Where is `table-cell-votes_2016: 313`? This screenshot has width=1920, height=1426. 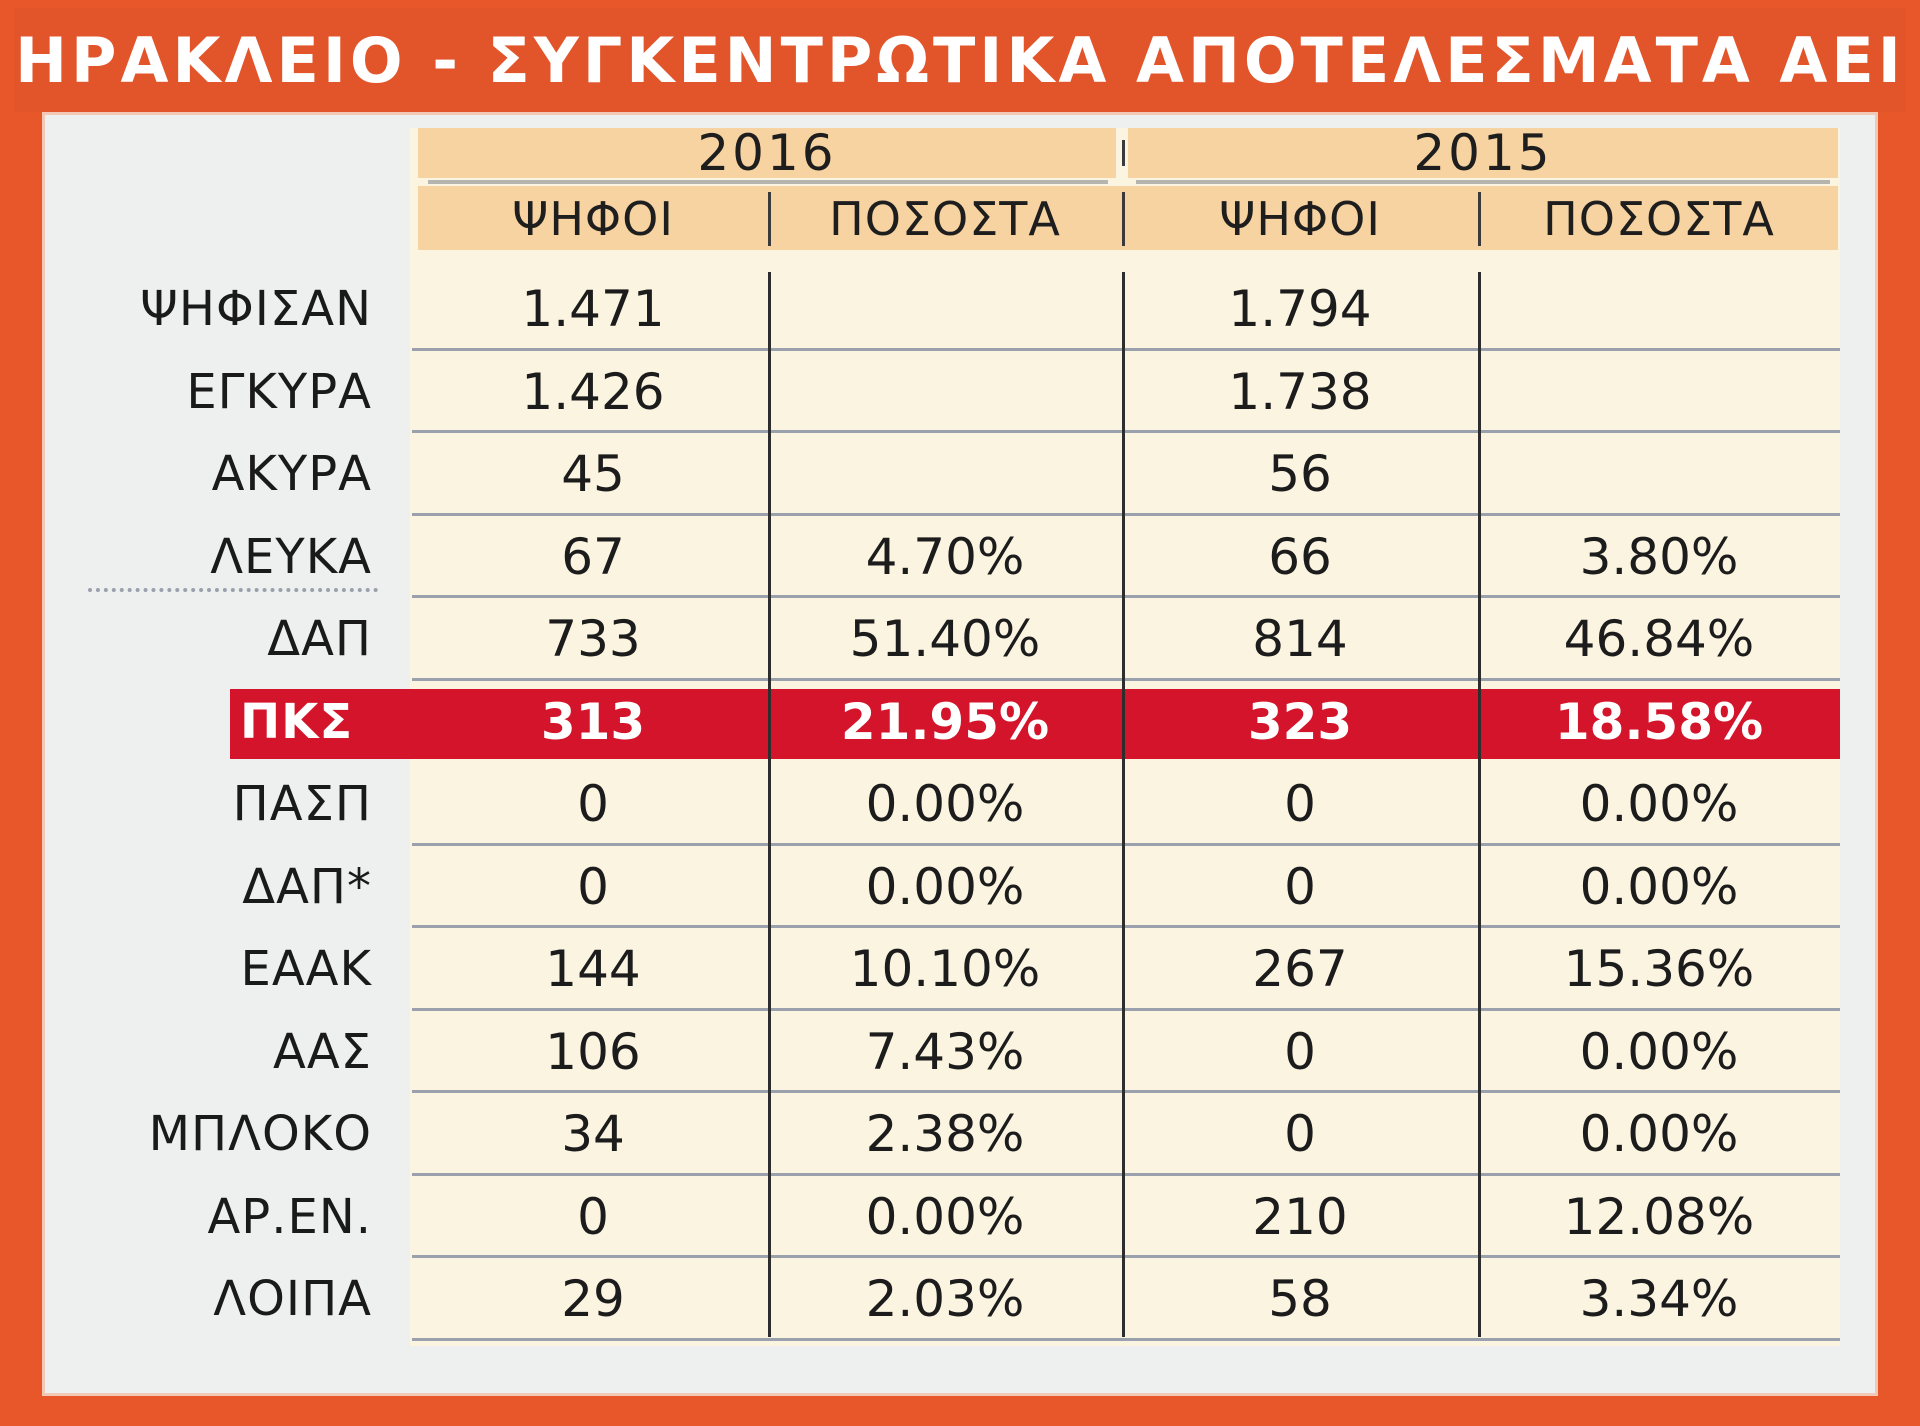 table-cell-votes_2016: 313 is located at coordinates (593, 721).